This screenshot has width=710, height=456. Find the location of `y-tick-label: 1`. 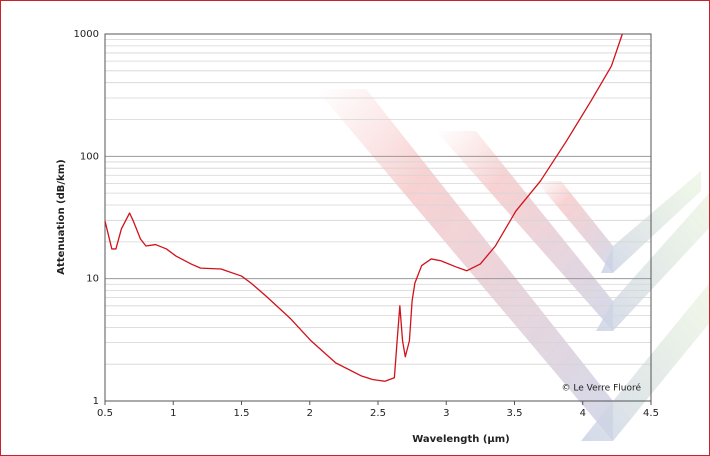

y-tick-label: 1 is located at coordinates (96, 401).